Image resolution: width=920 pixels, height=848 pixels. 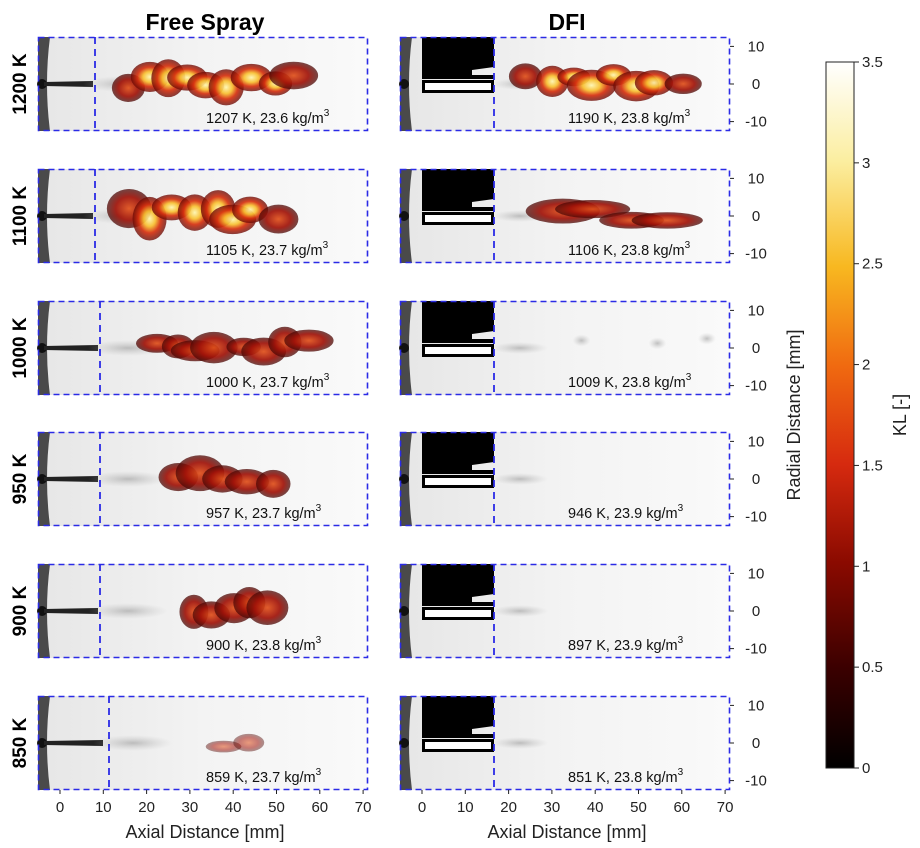 What do you see at coordinates (629, 249) in the screenshot?
I see `condition-label: 1106 K, 23.8 kg/m3` at bounding box center [629, 249].